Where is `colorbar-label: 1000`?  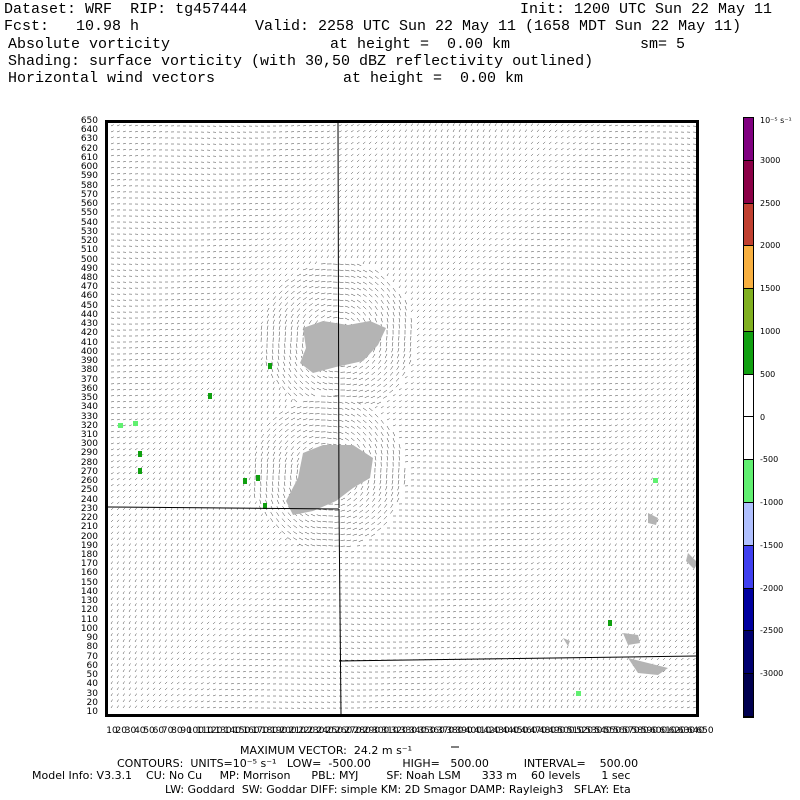
colorbar-label: 1000 is located at coordinates (770, 331).